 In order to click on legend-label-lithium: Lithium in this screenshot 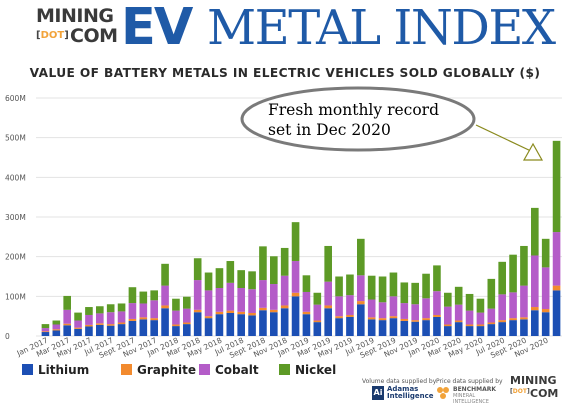, I will do `click(64, 370)`.